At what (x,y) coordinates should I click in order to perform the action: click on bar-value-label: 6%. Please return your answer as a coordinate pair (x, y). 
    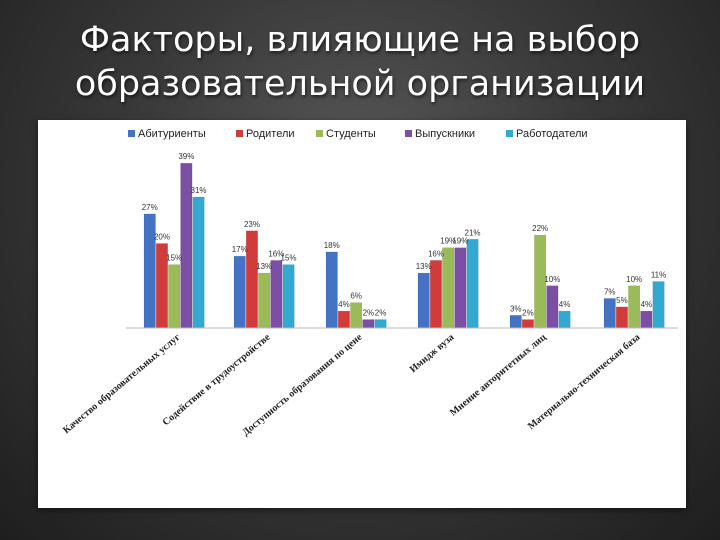
    Looking at the image, I should click on (356, 296).